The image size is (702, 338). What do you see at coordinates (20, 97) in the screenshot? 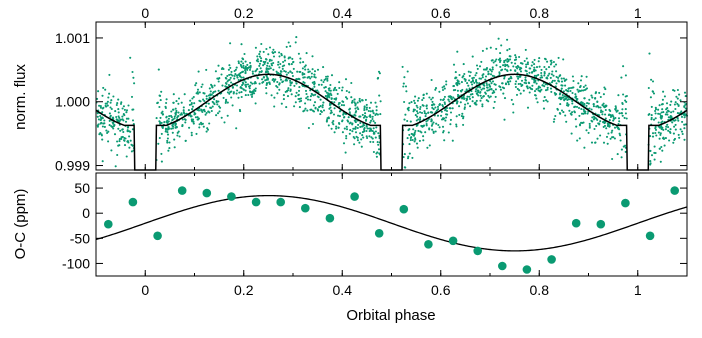
I see `top-y-axis-label: norm. flux` at bounding box center [20, 97].